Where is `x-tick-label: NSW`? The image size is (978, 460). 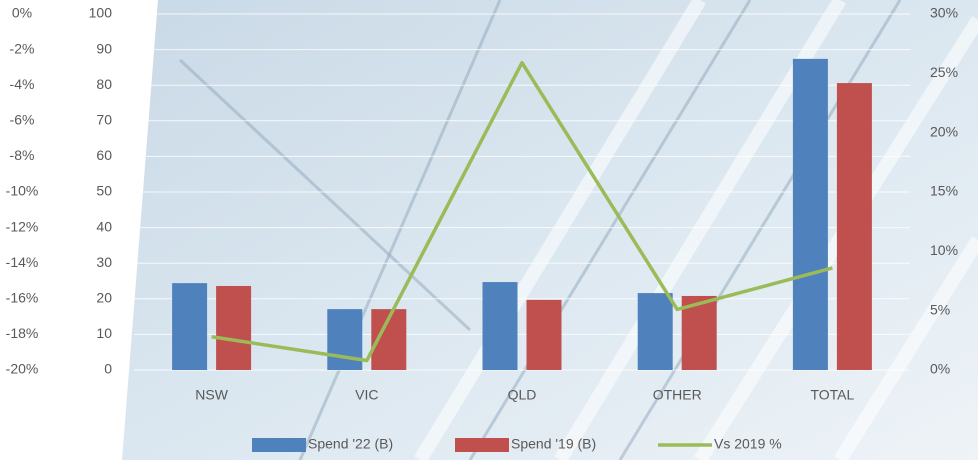
x-tick-label: NSW is located at coordinates (211, 395).